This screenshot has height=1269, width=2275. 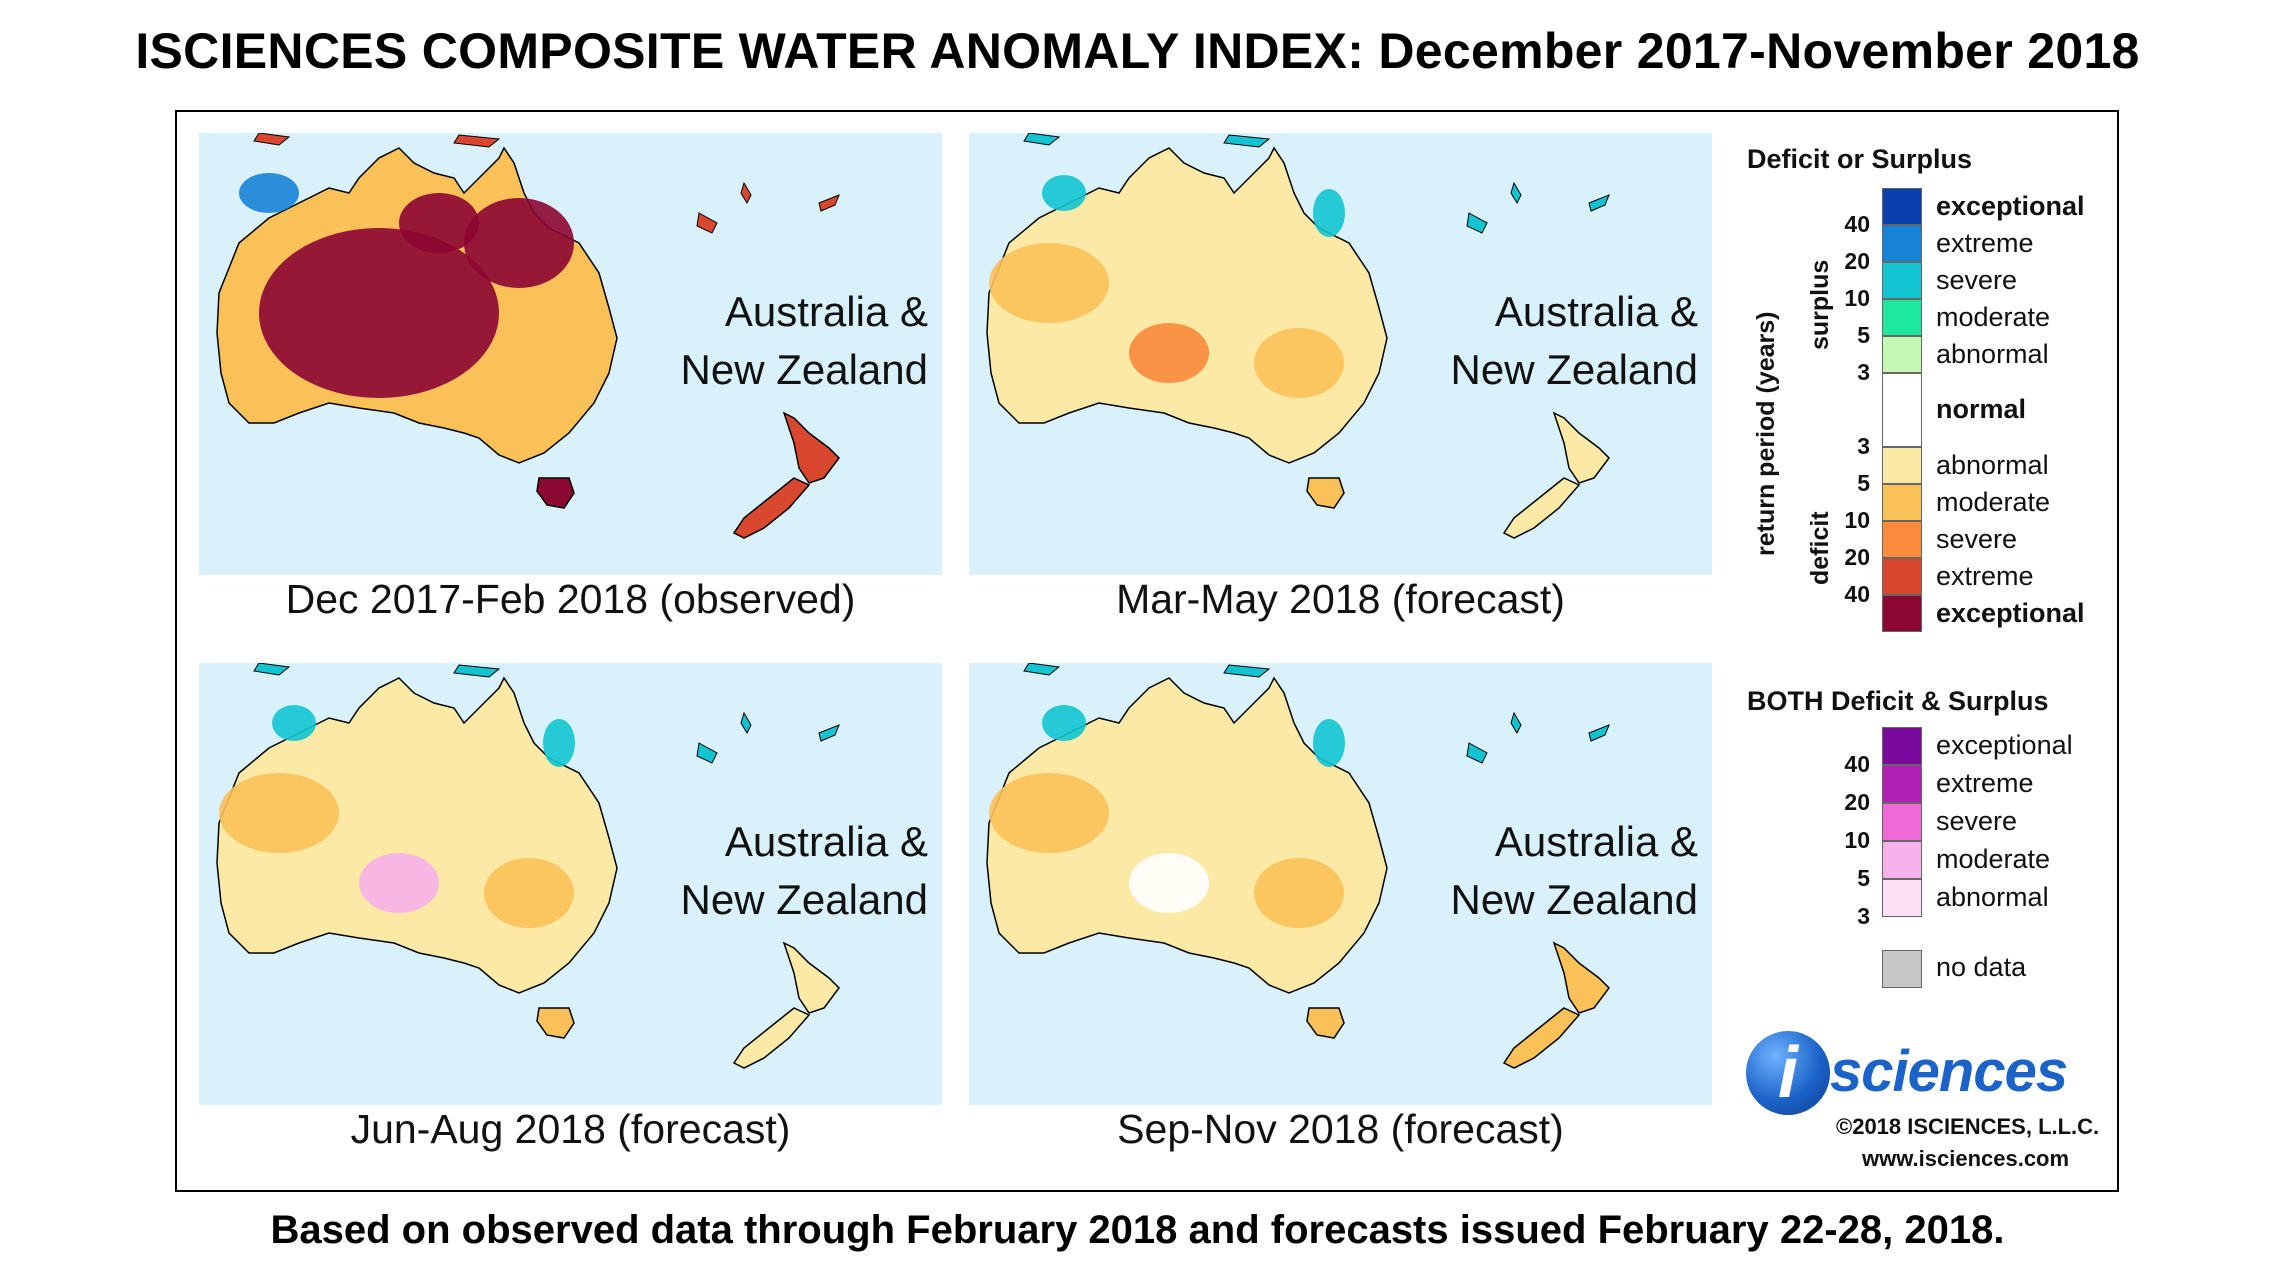 What do you see at coordinates (1992, 897) in the screenshot?
I see `legend-both-label: abnormal` at bounding box center [1992, 897].